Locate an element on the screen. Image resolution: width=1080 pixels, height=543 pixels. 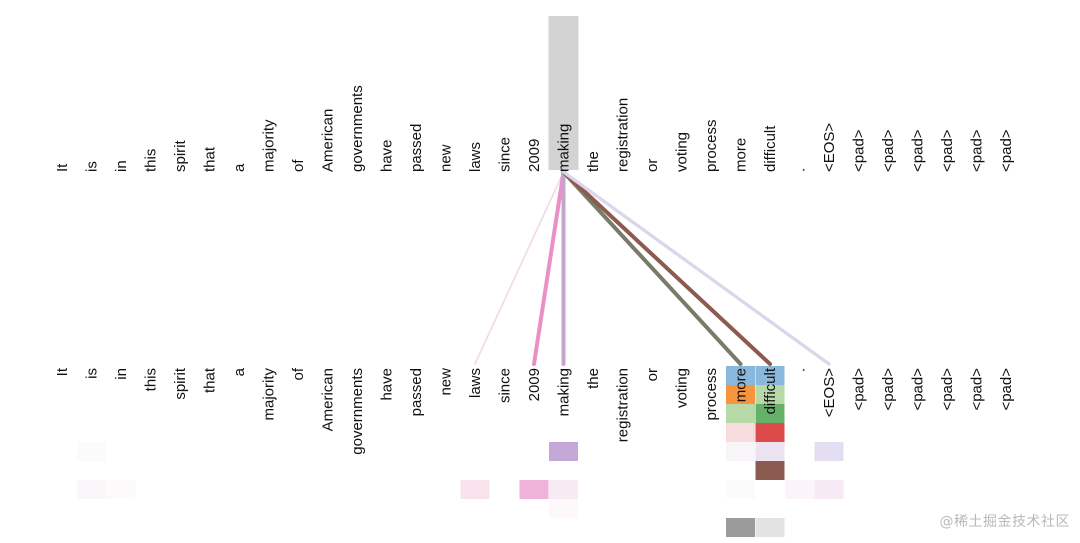
top-token-label: more is located at coordinates (741, 155).